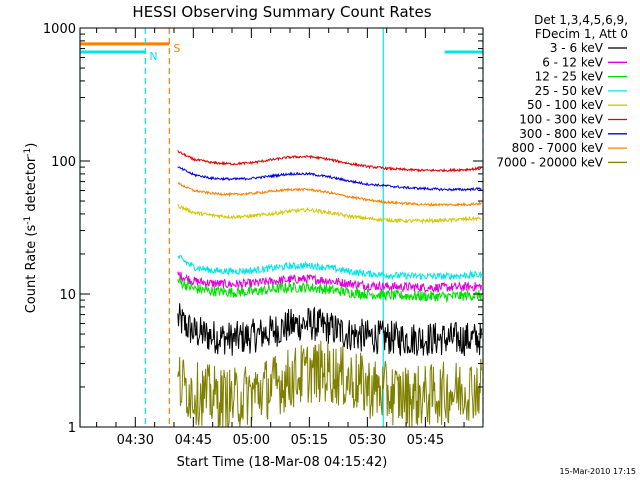  Describe the element at coordinates (581, 34) in the screenshot. I see `legend-header: FDecim 1, Att 0` at that location.